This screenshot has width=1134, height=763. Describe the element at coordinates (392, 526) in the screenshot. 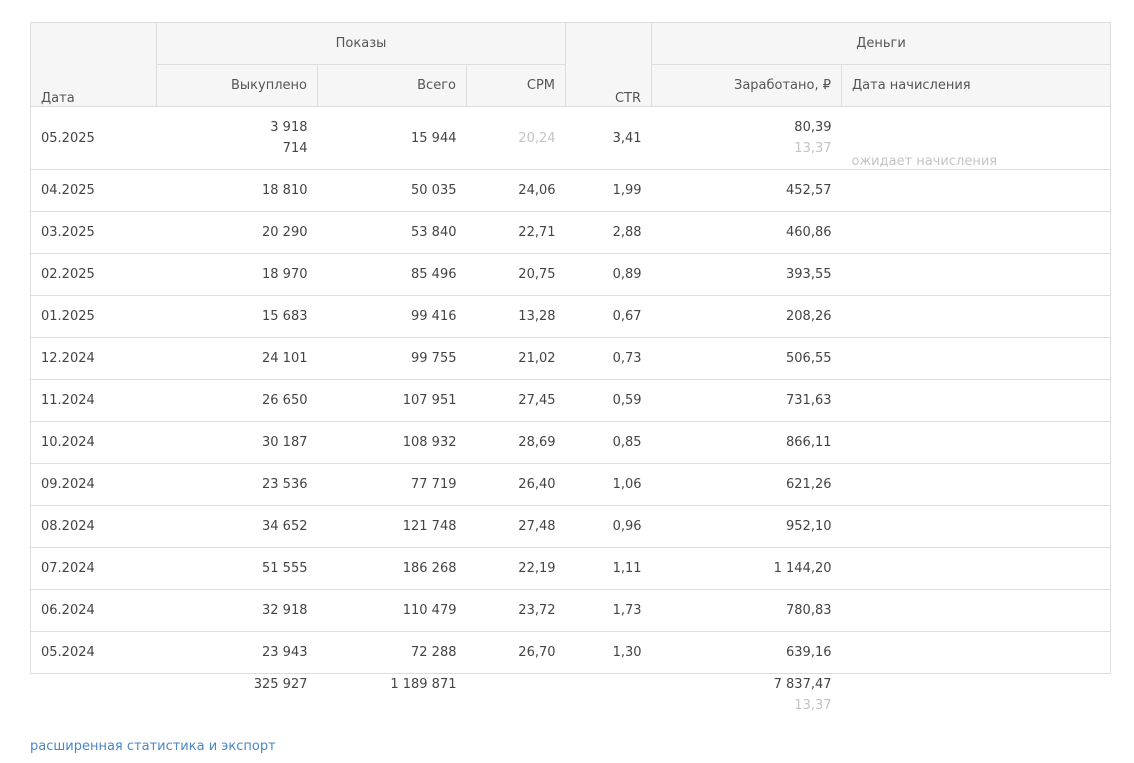

I see `cell-total: 121 748` at that location.